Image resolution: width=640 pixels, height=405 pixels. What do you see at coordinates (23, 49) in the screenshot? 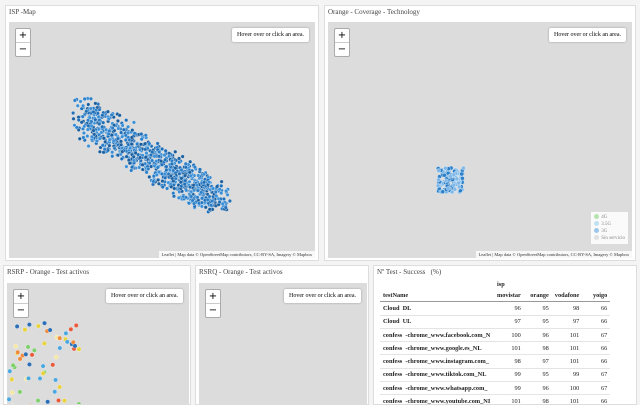
I see `zoom-out: −` at bounding box center [23, 49].